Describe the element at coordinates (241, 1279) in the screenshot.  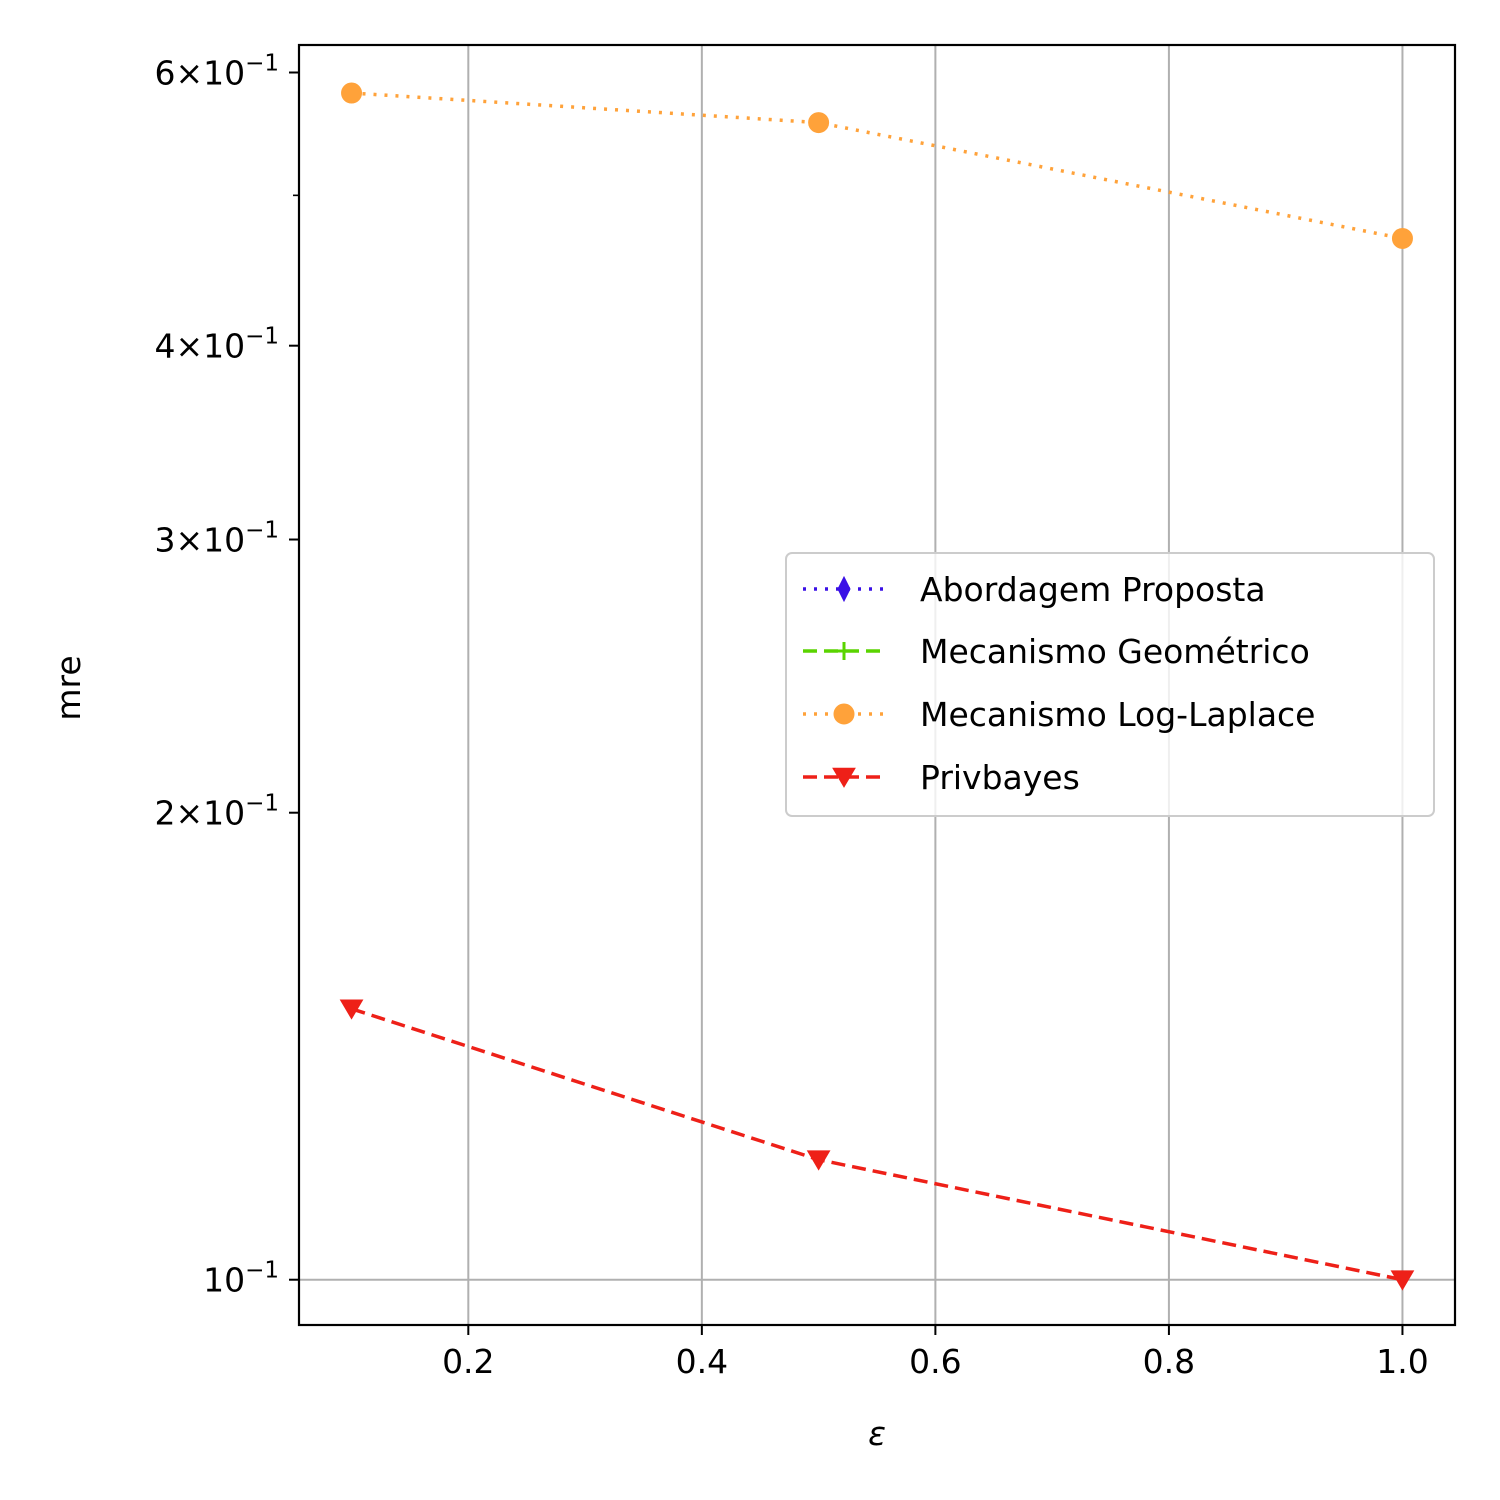
I see `y-tick-label: 10−1` at that location.